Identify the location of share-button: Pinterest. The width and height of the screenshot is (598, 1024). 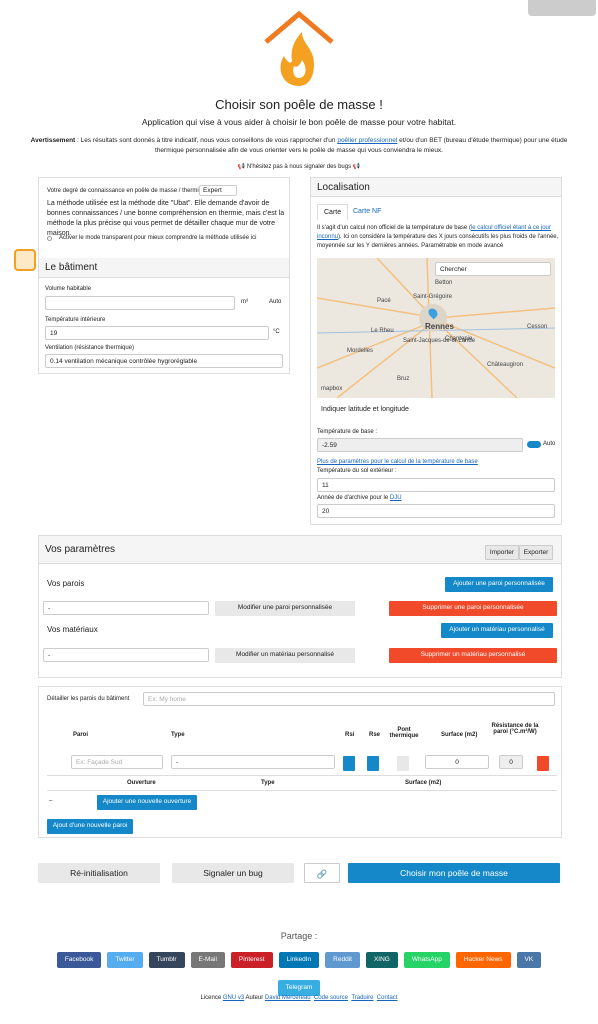
(251, 960).